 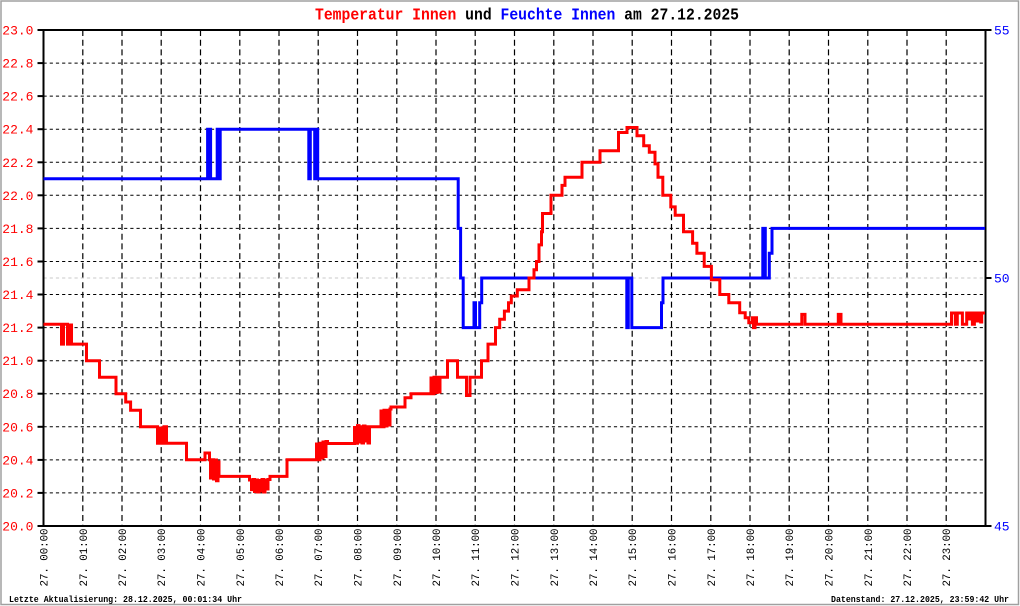 I want to click on svg-text: 20.0, so click(x=17, y=527).